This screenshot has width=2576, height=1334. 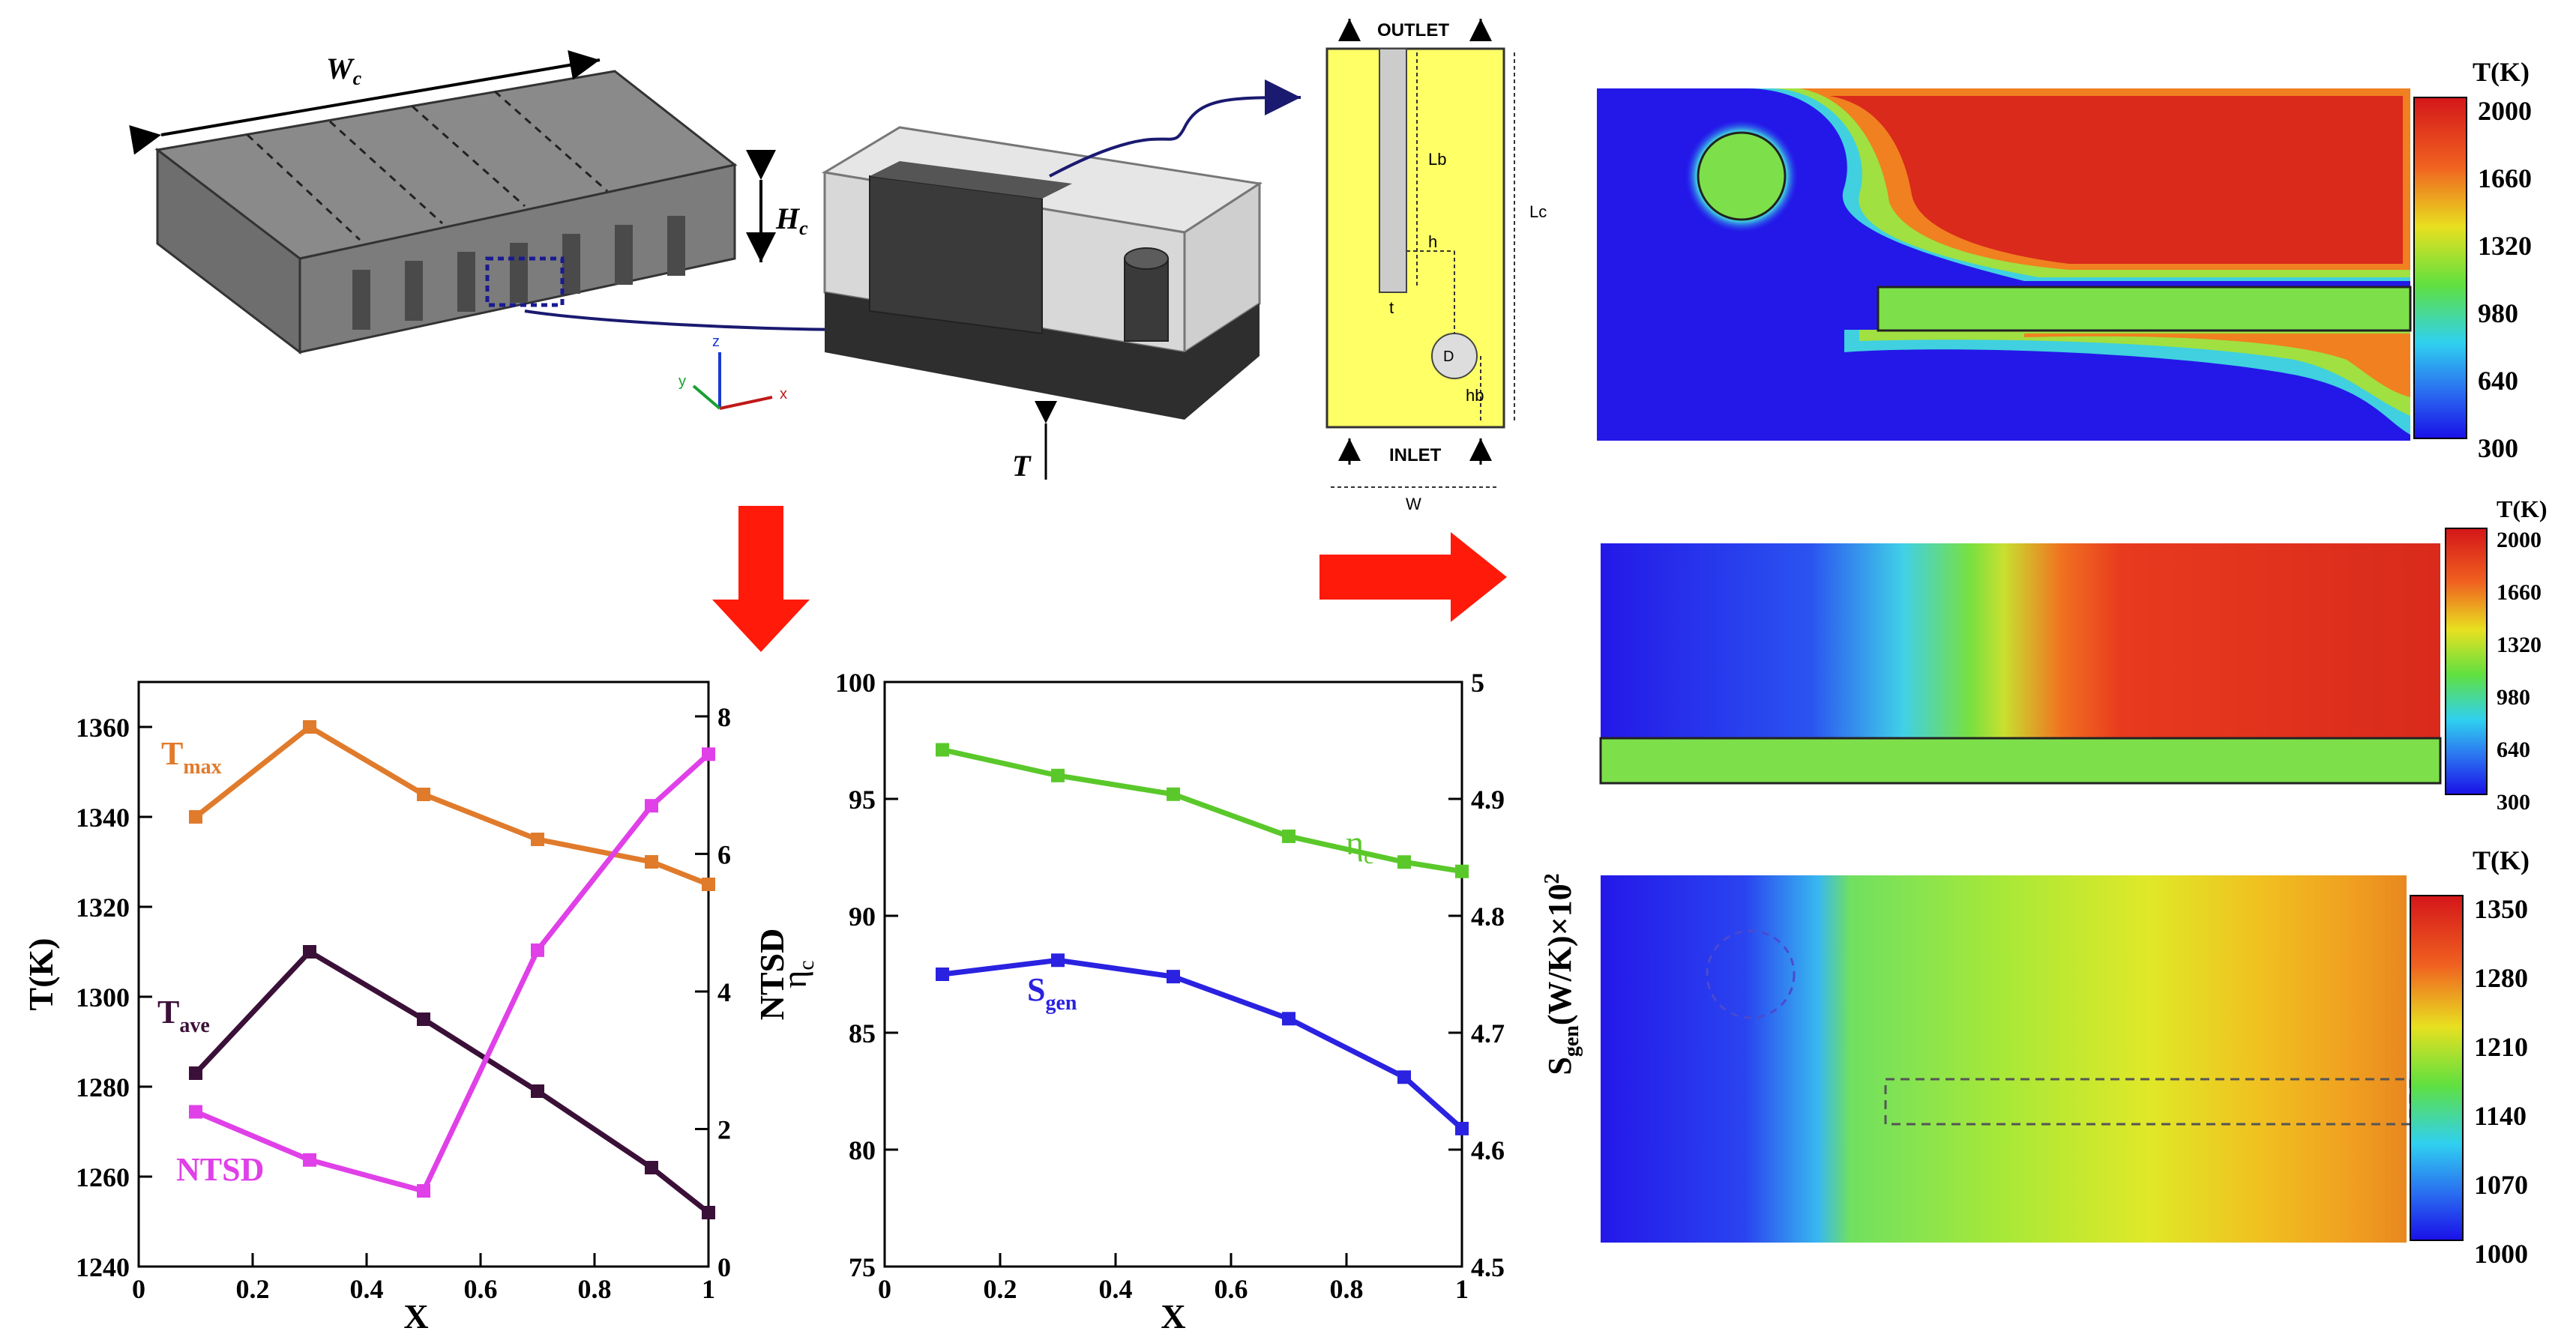 What do you see at coordinates (1477, 975) in the screenshot?
I see `chart2-y2-ticks: 4.5 4.6 4.7 4.8 4.9 5` at bounding box center [1477, 975].